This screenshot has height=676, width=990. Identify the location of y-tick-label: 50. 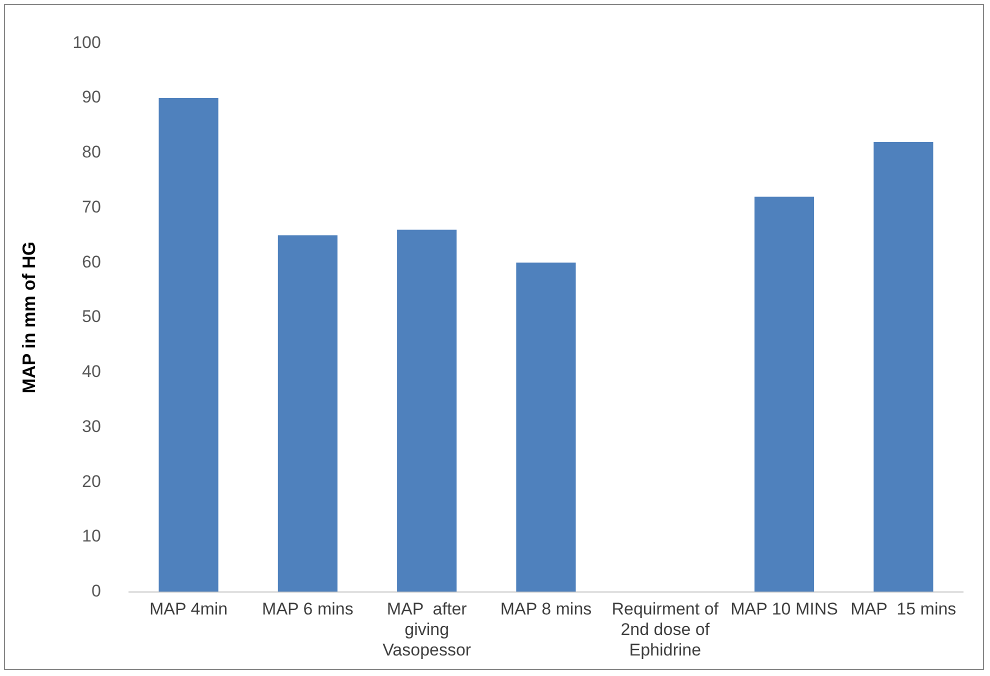
(91, 316).